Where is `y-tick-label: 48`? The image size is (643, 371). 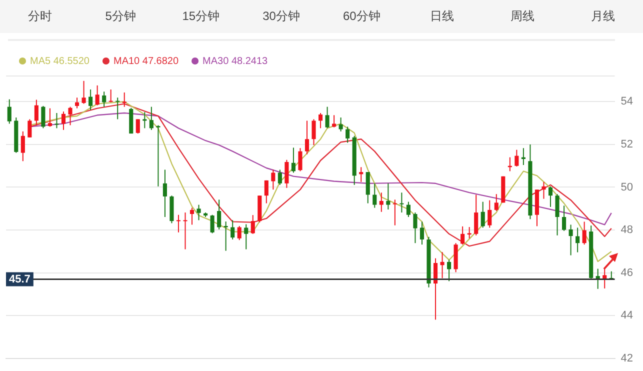
y-tick-label: 48 is located at coordinates (627, 230).